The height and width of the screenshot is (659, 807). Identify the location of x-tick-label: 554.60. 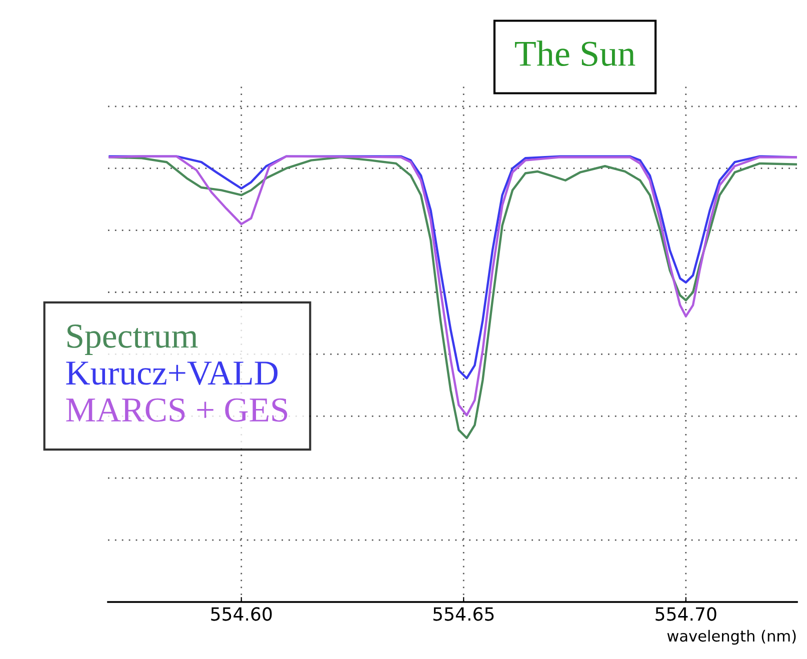
(241, 614).